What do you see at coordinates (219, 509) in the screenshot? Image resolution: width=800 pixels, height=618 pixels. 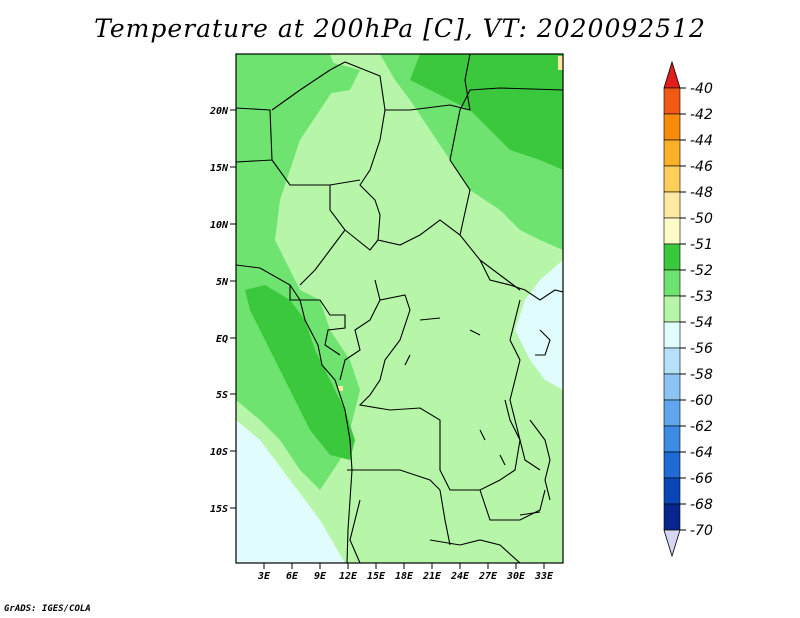 I see `lat-tick-label: 15S` at bounding box center [219, 509].